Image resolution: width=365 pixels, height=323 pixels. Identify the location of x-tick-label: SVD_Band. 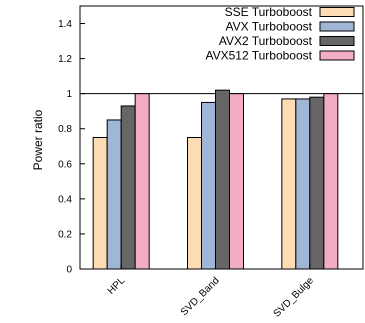
(200, 296).